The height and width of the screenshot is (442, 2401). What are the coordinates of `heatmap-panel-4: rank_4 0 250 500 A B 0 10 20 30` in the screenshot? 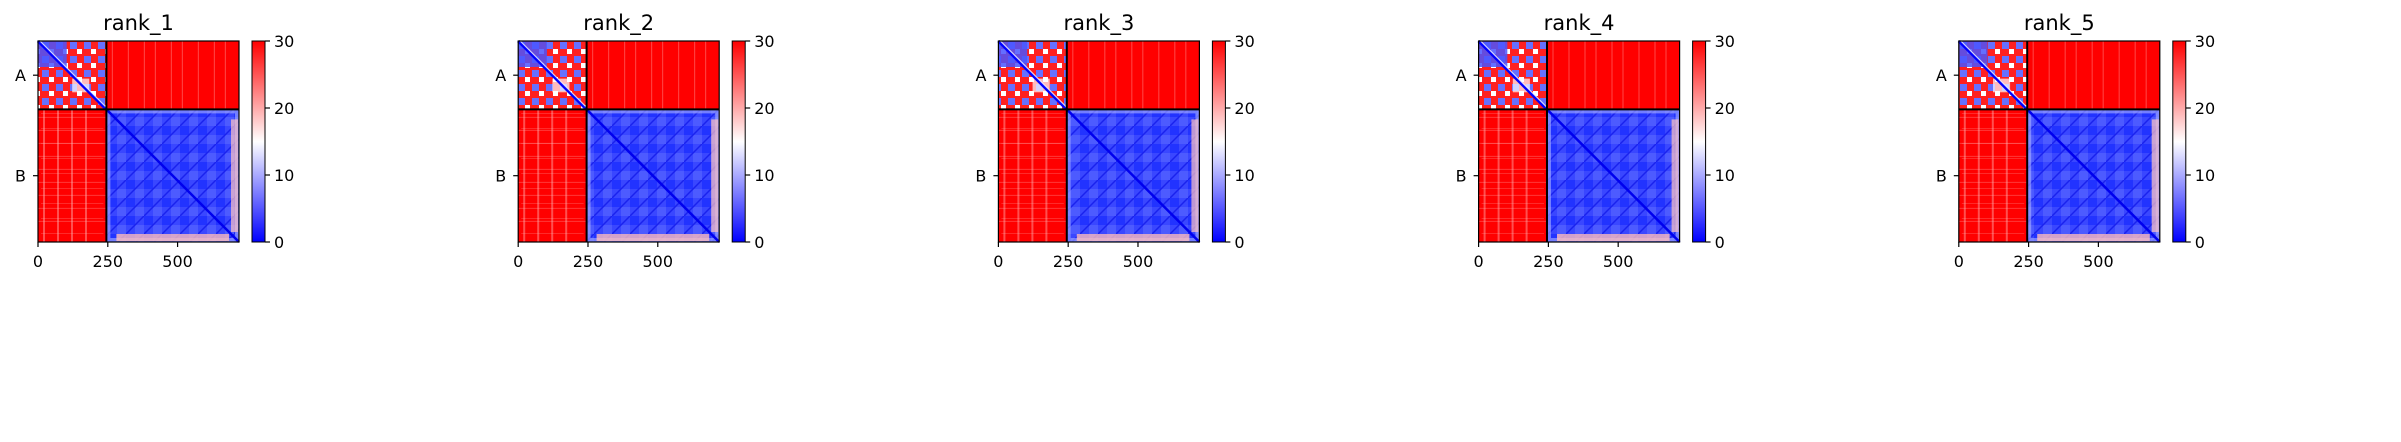 It's located at (1595, 141).